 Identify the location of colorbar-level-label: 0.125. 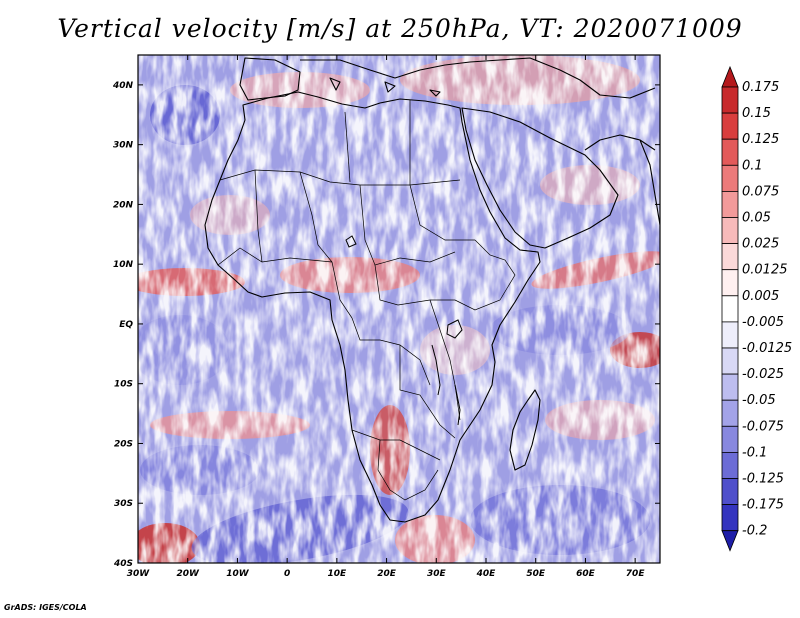
(760, 139).